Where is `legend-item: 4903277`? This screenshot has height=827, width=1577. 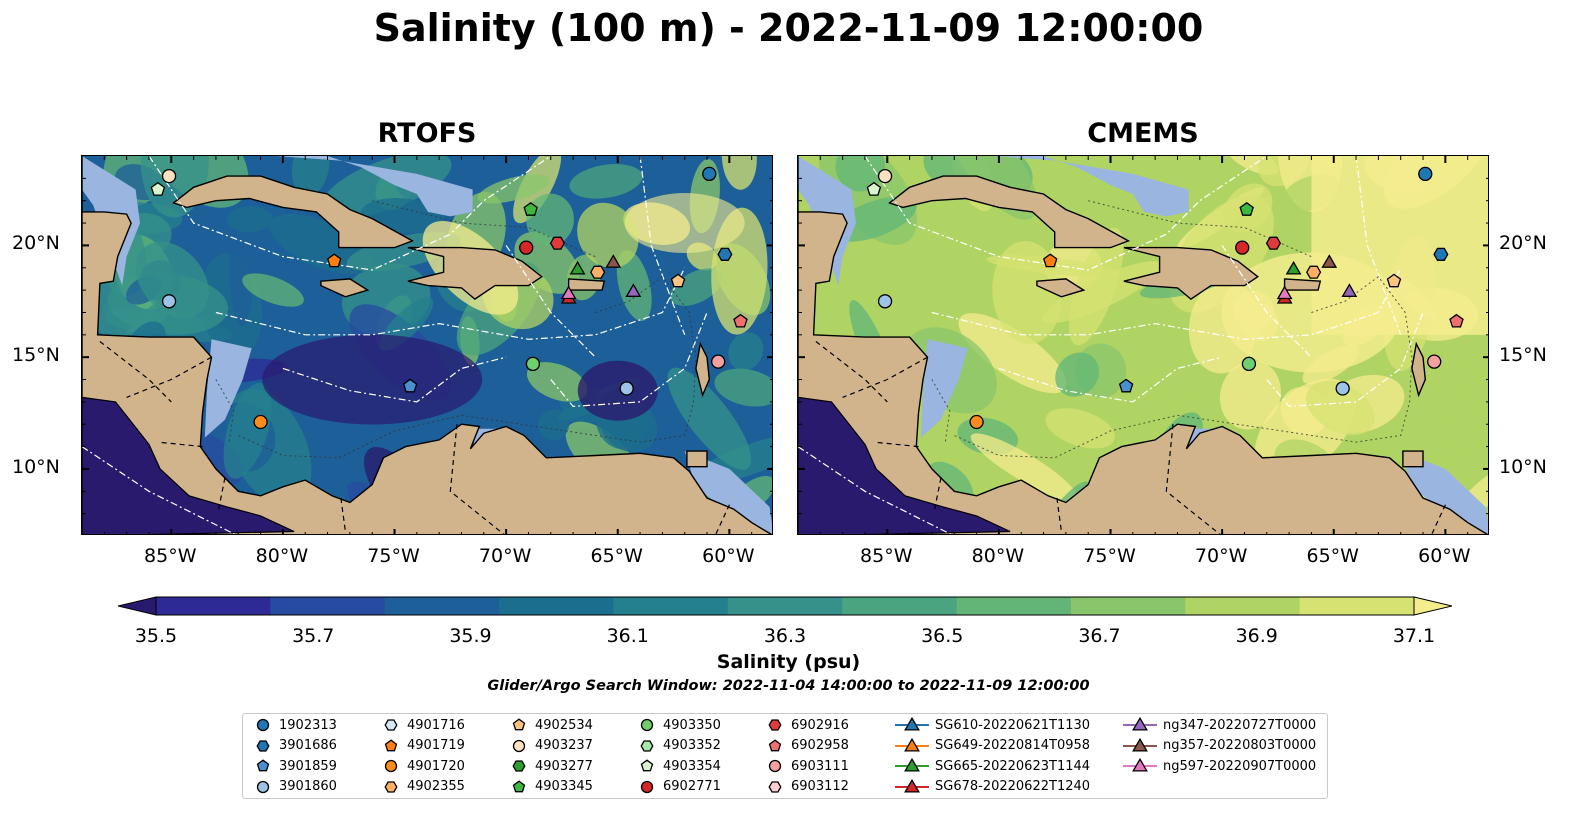
legend-item: 4903277 is located at coordinates (551, 766).